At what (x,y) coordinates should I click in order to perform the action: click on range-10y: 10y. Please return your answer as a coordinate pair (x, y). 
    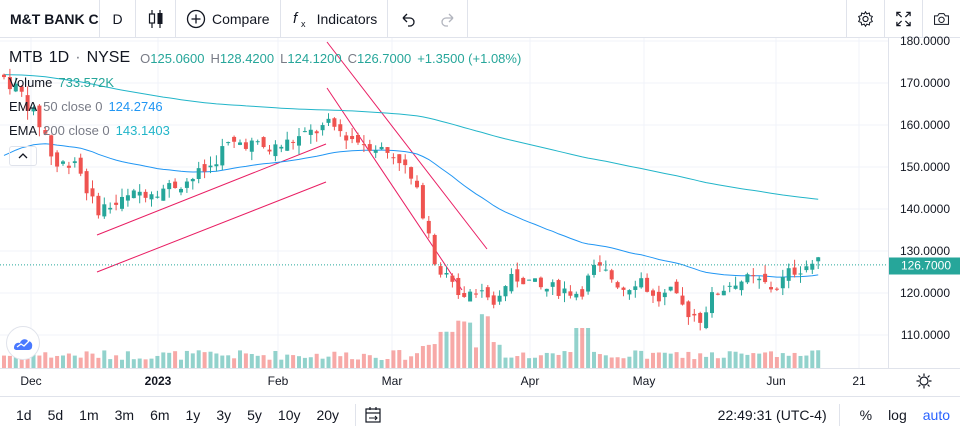
    Looking at the image, I should click on (289, 415).